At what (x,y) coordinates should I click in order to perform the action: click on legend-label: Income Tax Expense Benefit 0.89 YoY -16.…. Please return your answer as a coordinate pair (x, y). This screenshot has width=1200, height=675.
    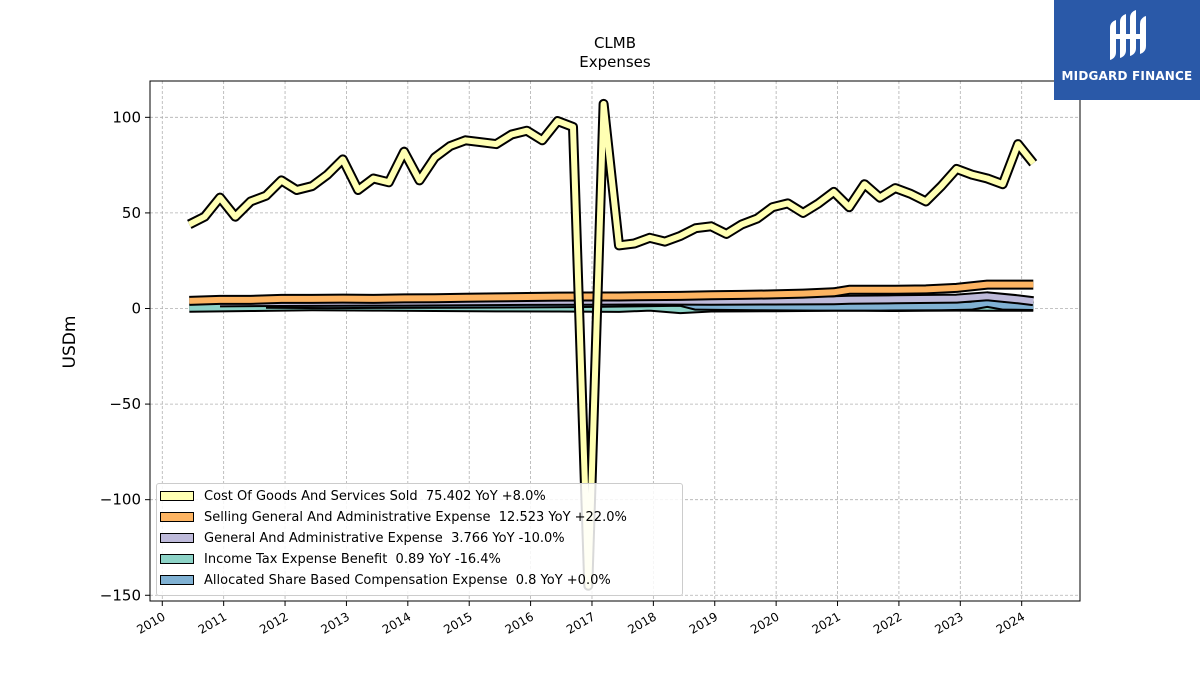
    Looking at the image, I should click on (352, 559).